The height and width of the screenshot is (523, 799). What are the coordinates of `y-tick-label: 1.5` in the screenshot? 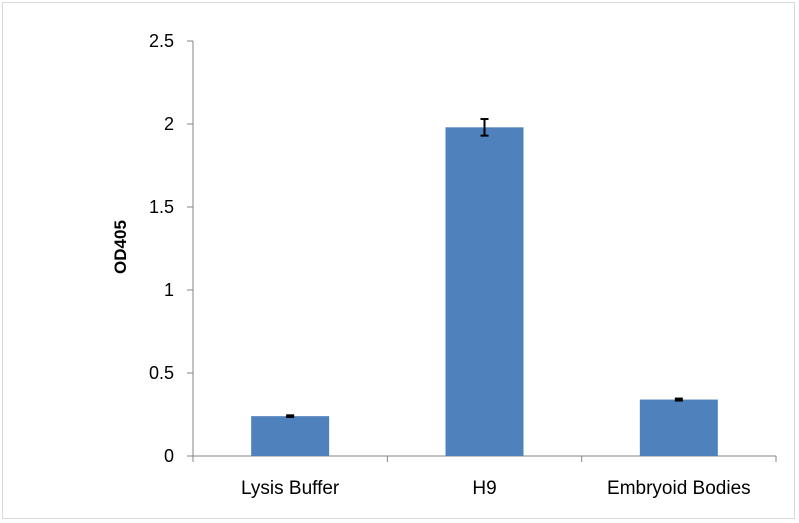 It's located at (161, 207).